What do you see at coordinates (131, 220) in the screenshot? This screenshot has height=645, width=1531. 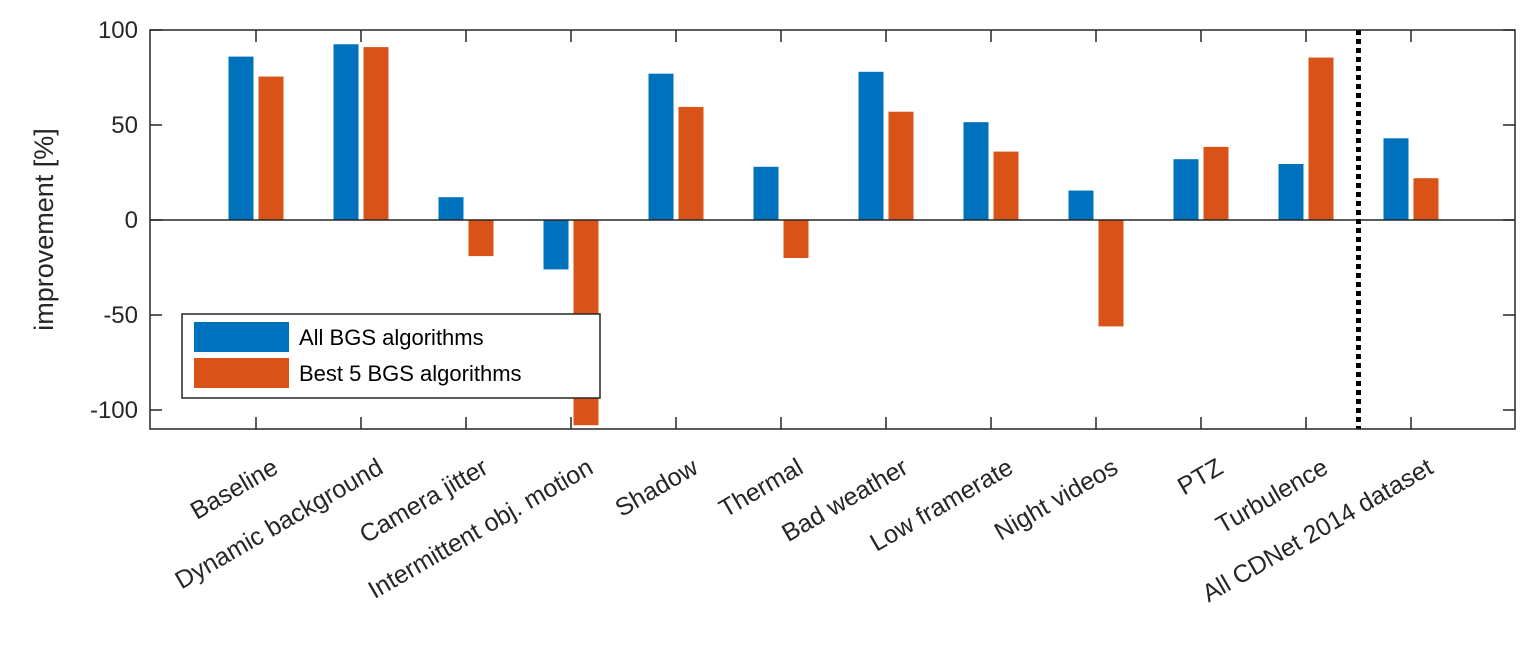 I see `y-tick-label: 0` at bounding box center [131, 220].